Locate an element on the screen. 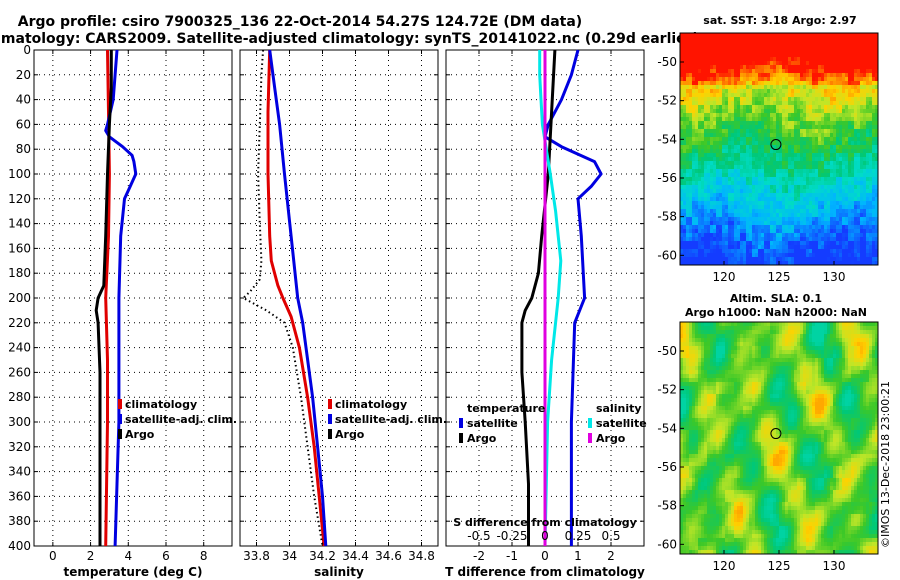  x-axis-label: temperature (deg C) is located at coordinates (133, 572).